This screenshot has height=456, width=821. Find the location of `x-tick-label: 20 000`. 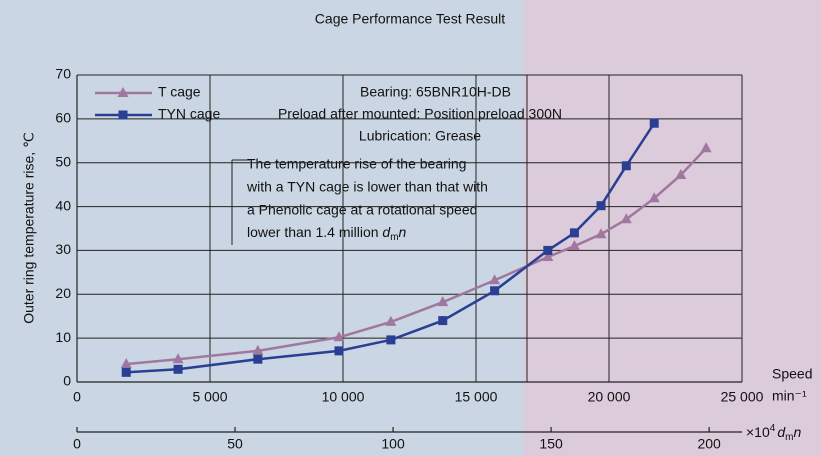

x-tick-label: 20 000 is located at coordinates (609, 397).